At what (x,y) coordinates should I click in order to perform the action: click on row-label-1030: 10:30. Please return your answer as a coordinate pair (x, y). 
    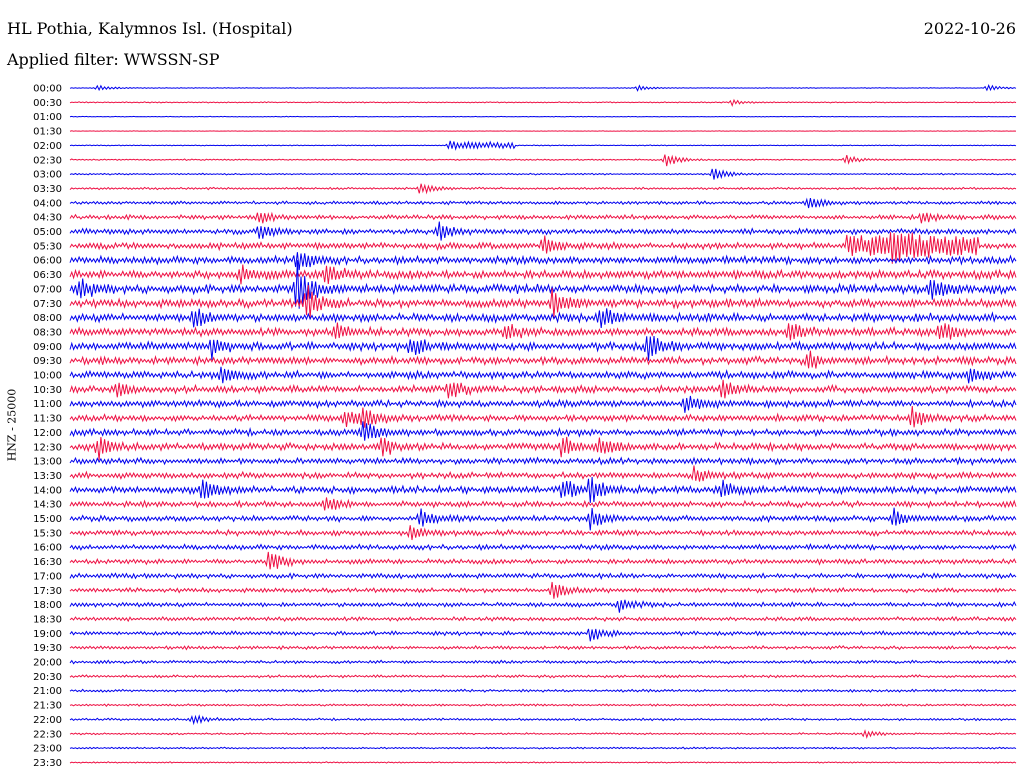
    Looking at the image, I should click on (47, 390).